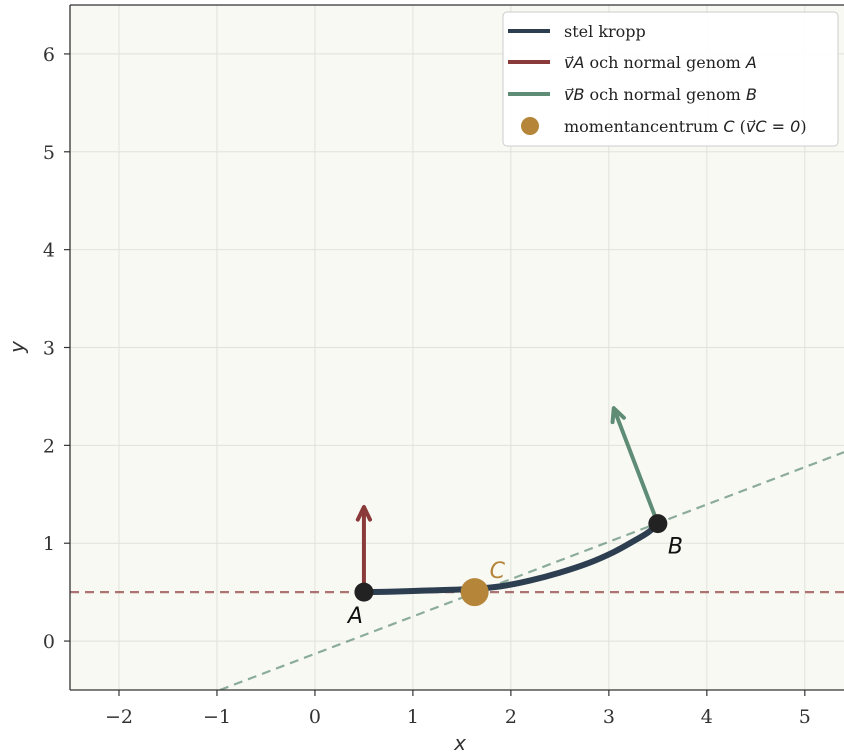 The height and width of the screenshot is (755, 844). Describe the element at coordinates (49, 153) in the screenshot. I see `y-tick-label: 5` at that location.